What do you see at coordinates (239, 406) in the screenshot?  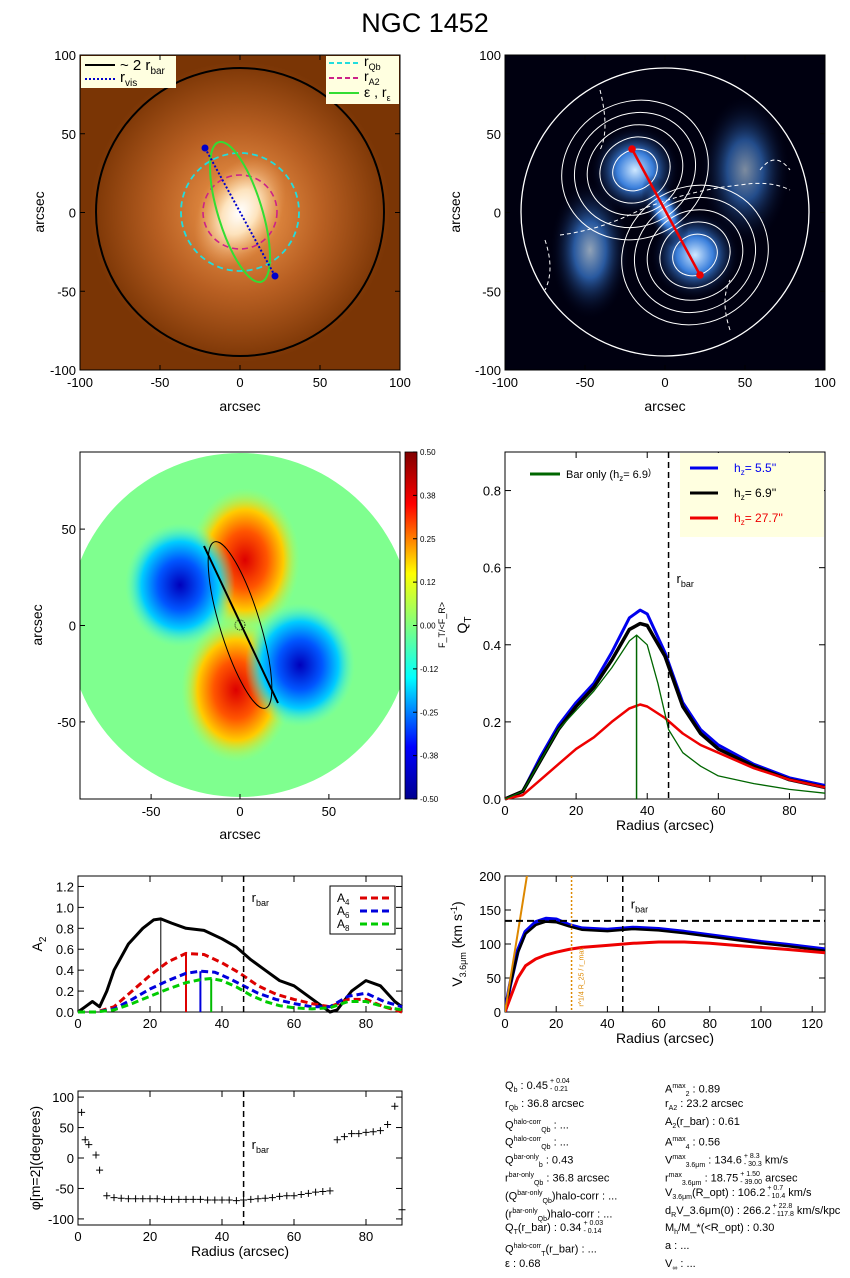 I see `xlabel-p1: arcsec` at bounding box center [239, 406].